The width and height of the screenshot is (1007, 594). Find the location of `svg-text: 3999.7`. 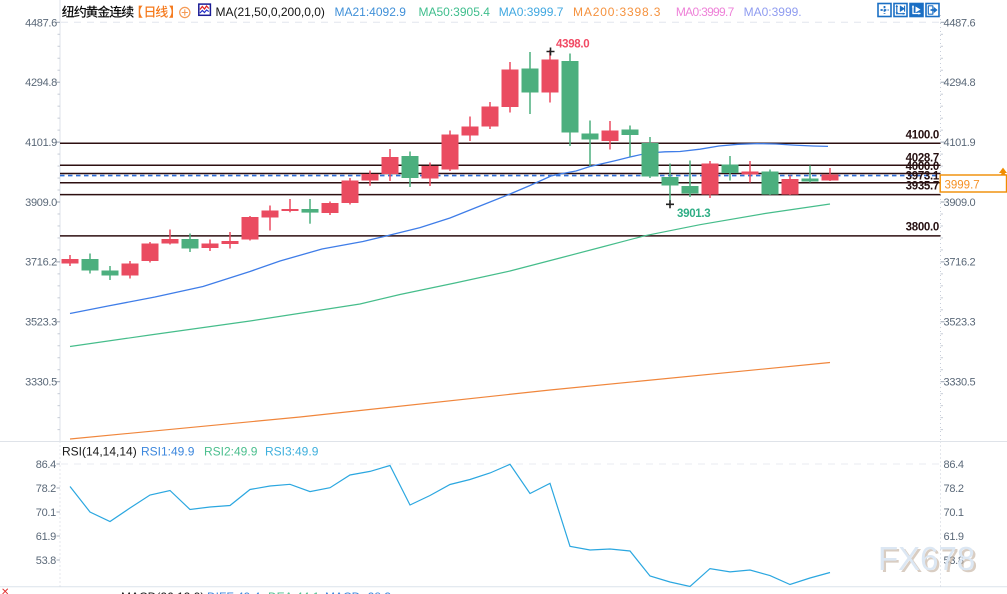

svg-text: 3999.7 is located at coordinates (962, 185).